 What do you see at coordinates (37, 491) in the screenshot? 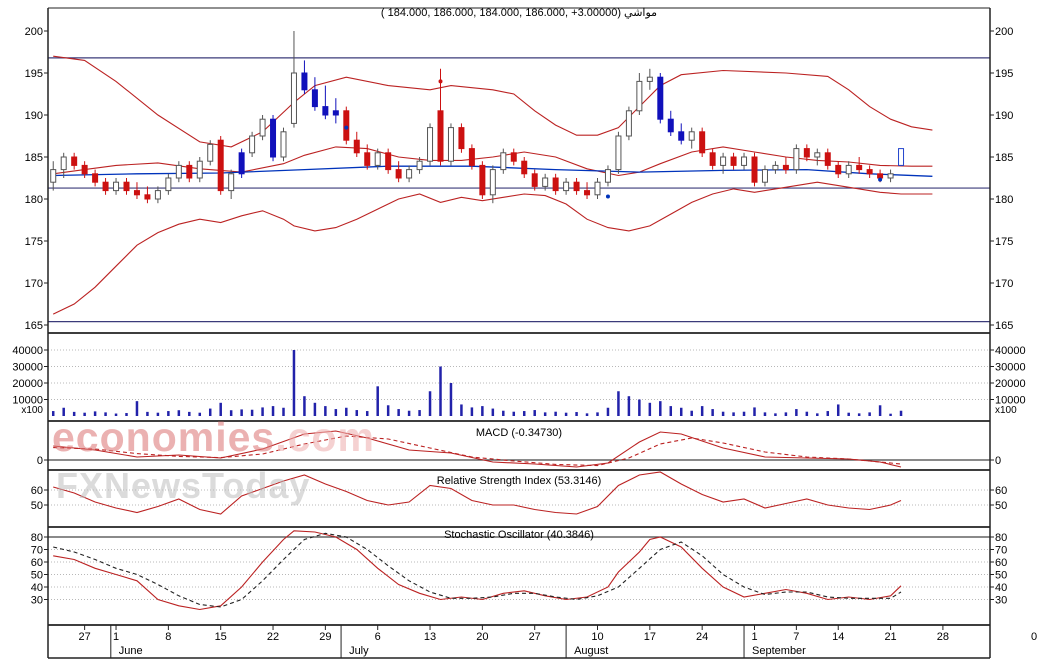
I see `rsi-axis-label: 60` at bounding box center [37, 491].